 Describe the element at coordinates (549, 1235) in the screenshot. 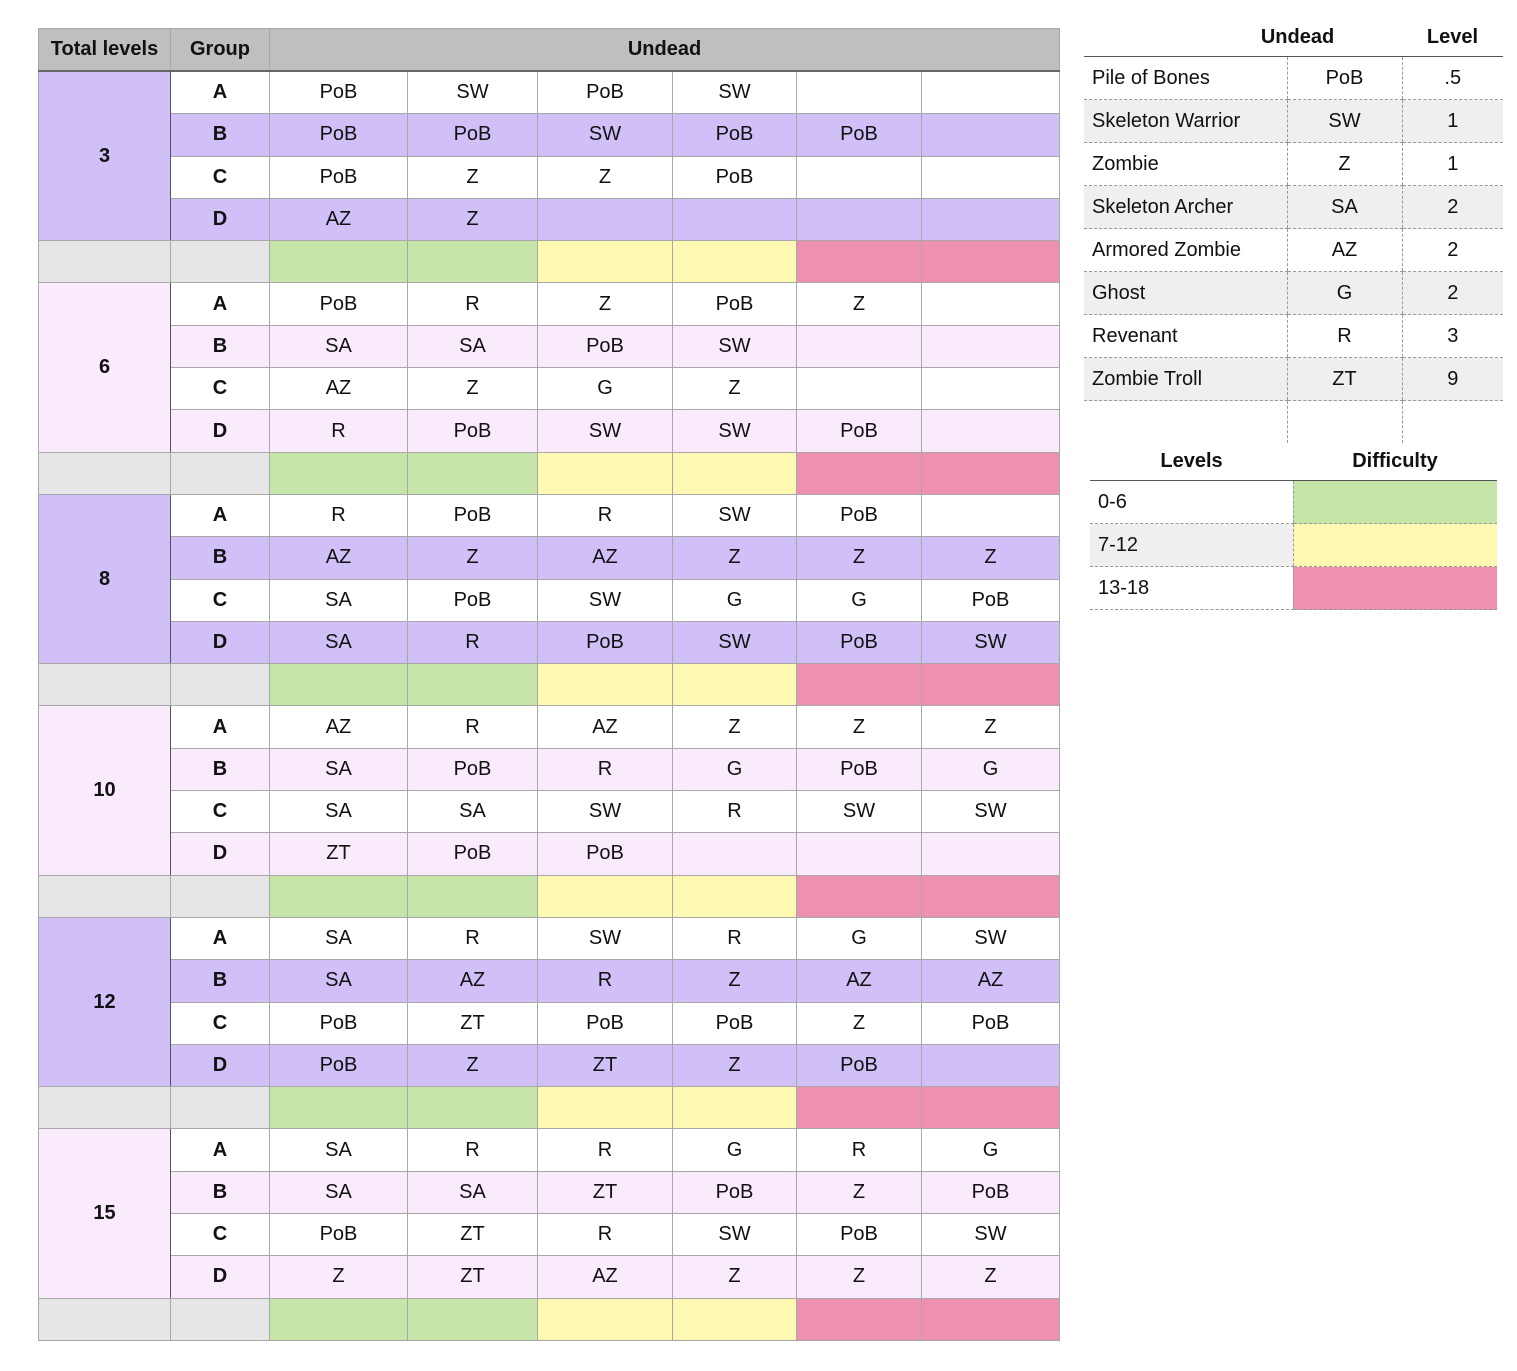

I see `table-row: C PoB ZT R SW PoB SW` at that location.